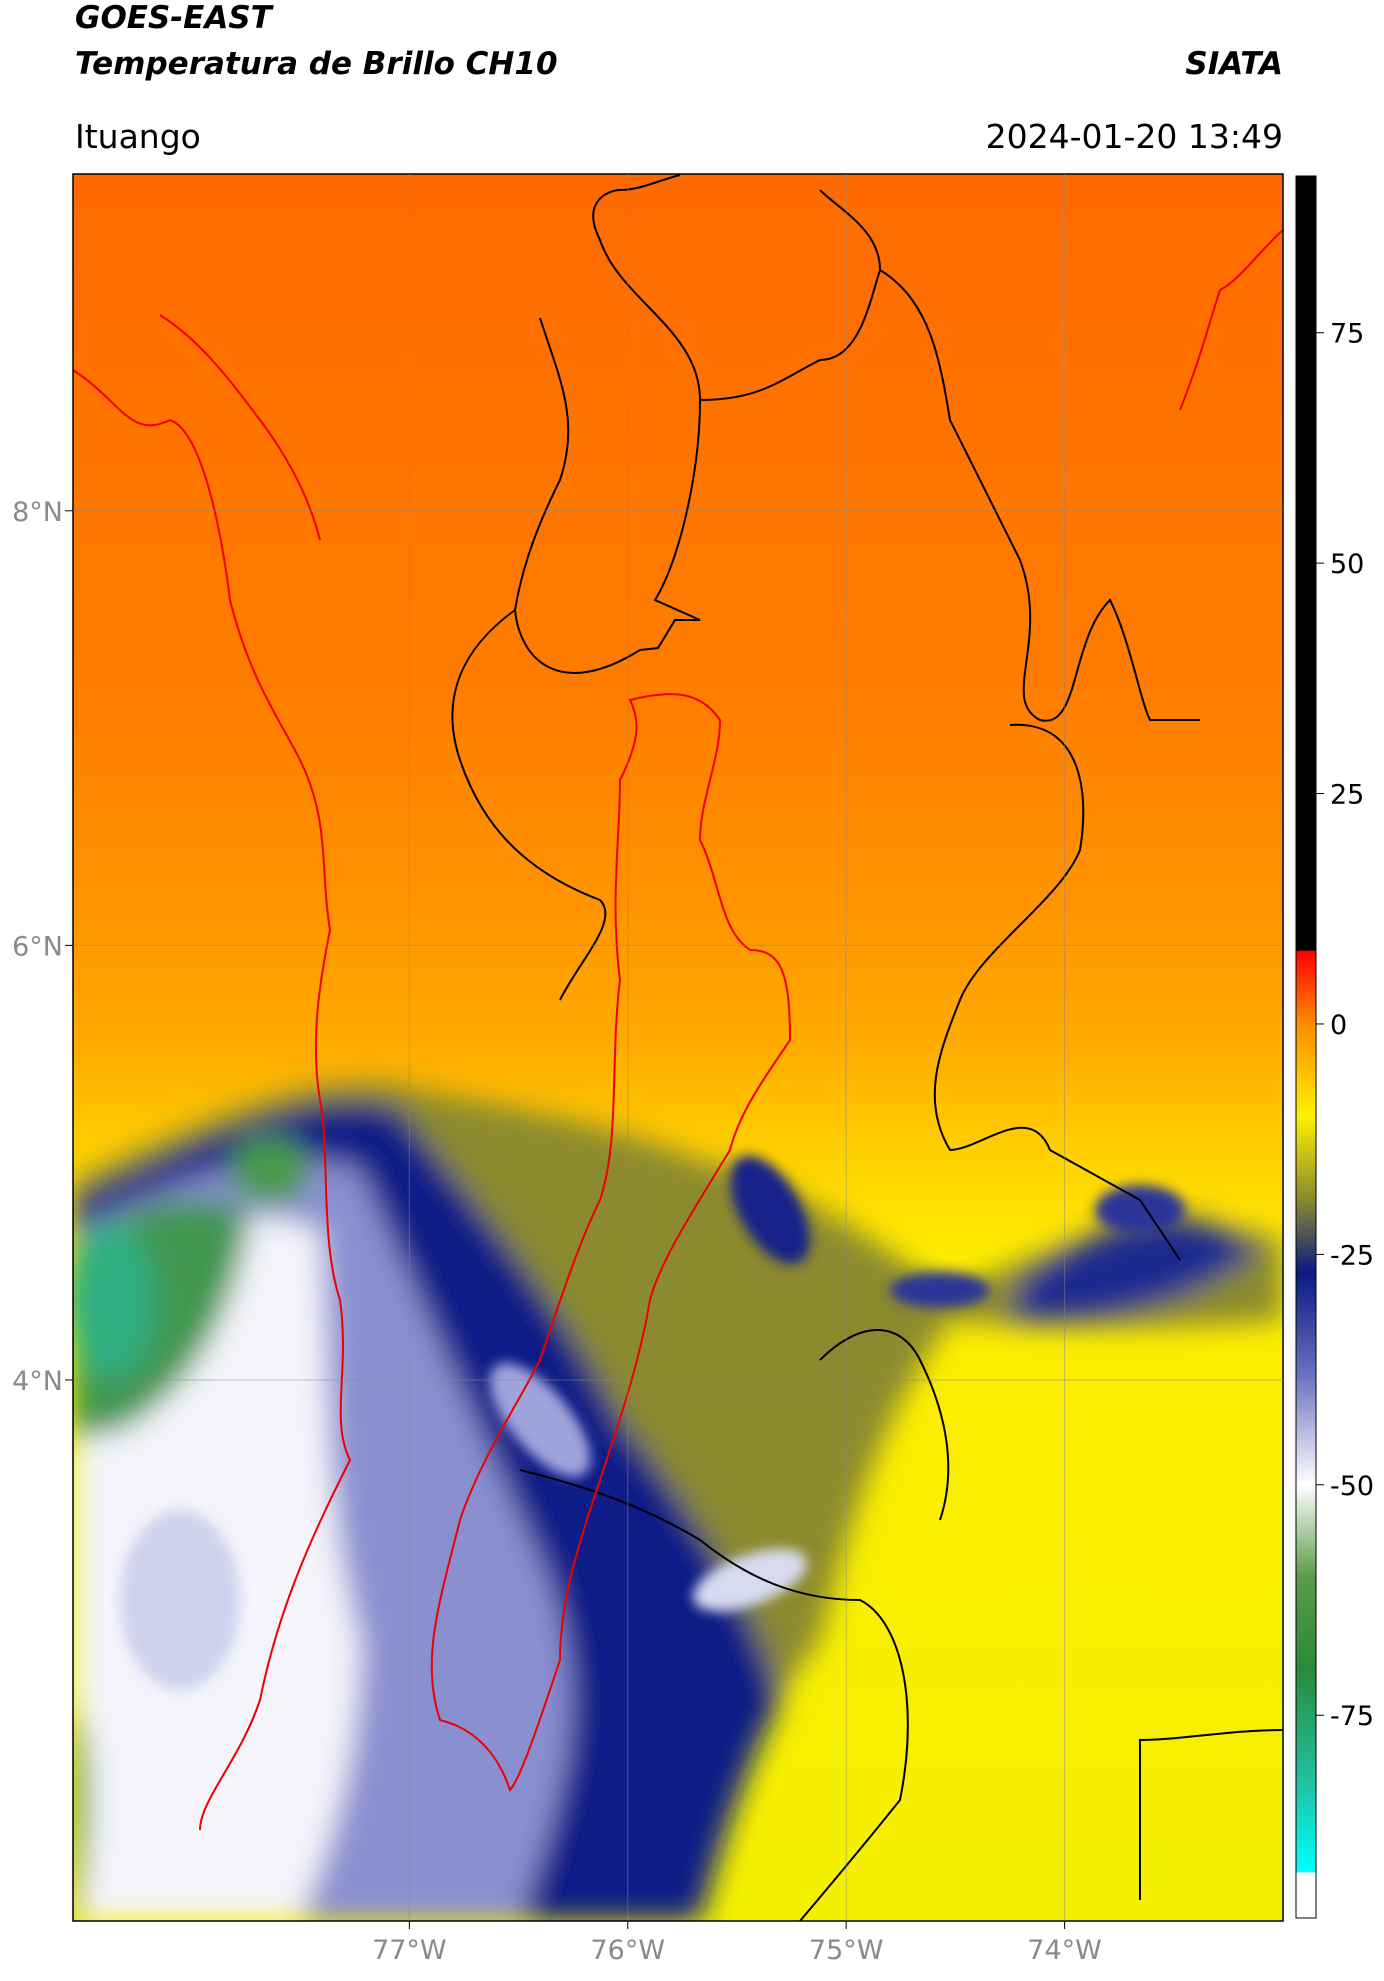 The image size is (1384, 1981). Describe the element at coordinates (175, 18) in the screenshot. I see `title: GOES-EAST` at that location.